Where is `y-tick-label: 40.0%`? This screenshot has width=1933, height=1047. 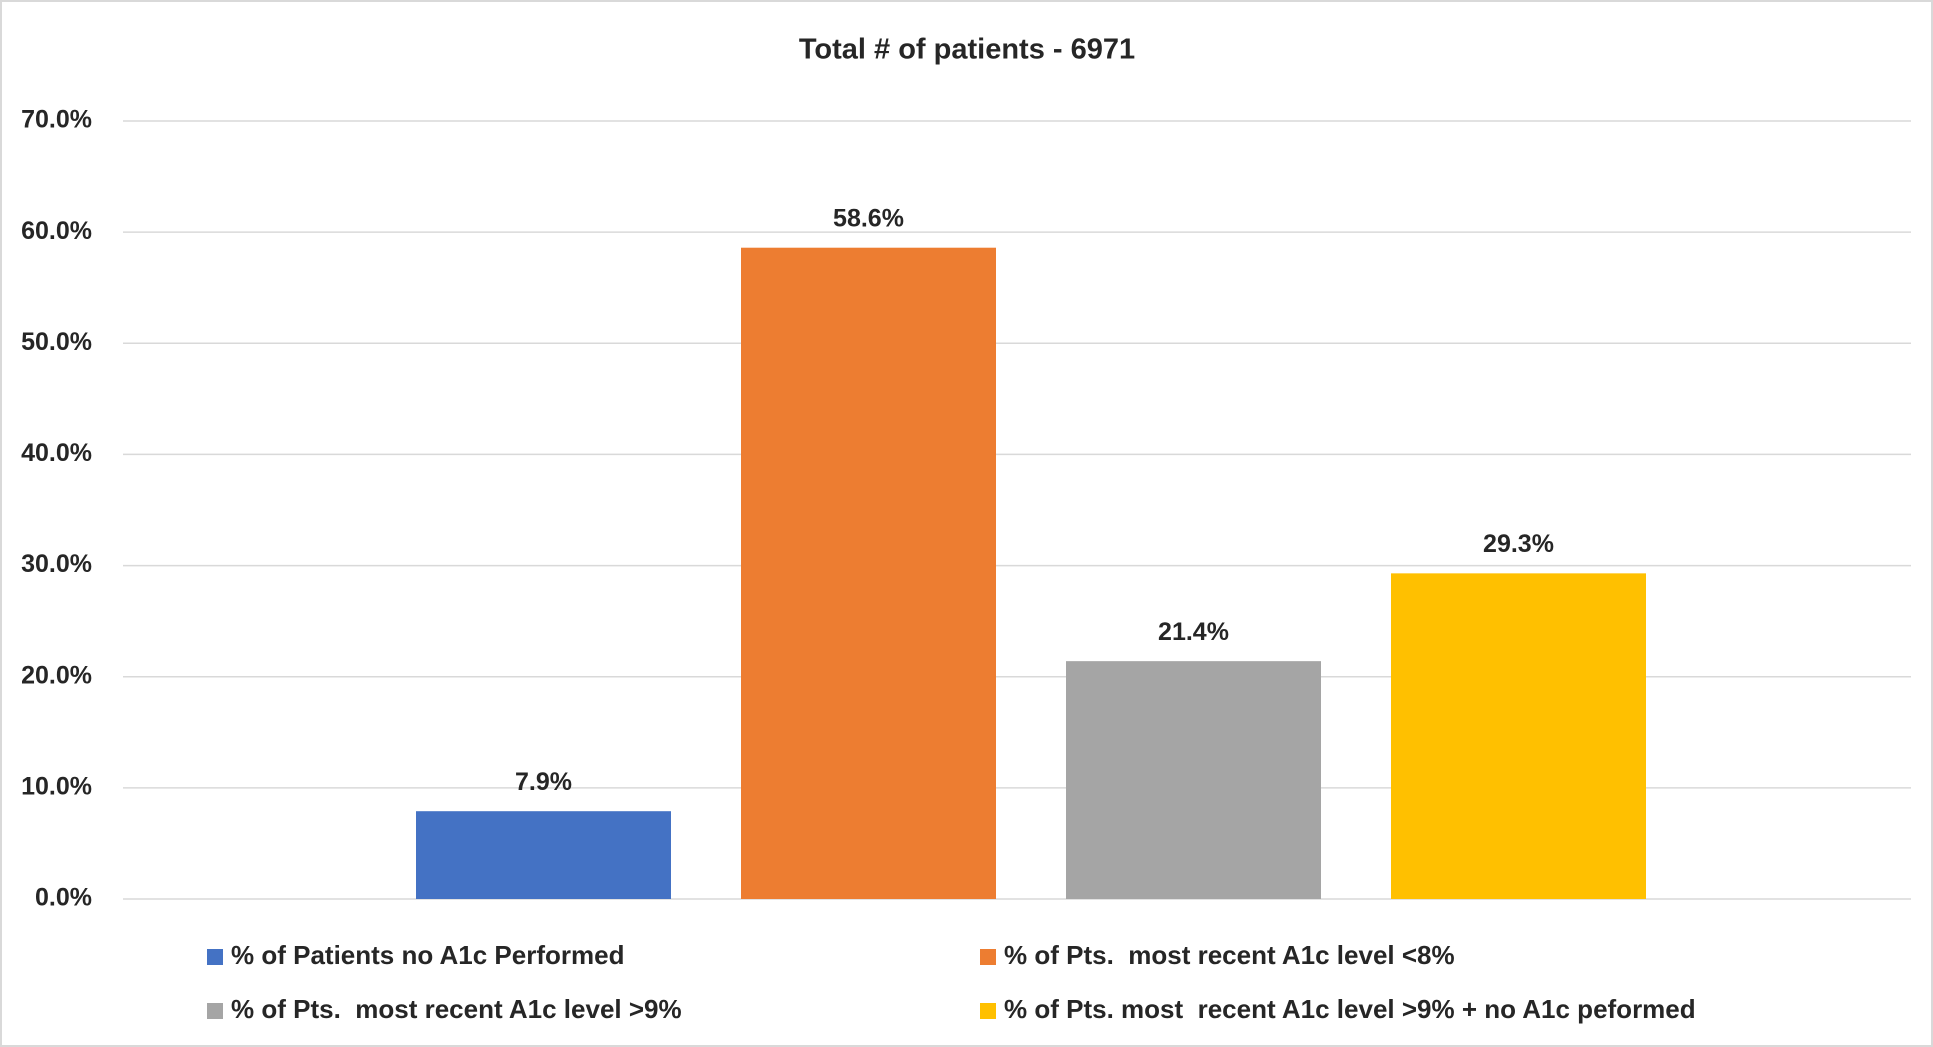 y-tick-label: 40.0% is located at coordinates (56, 453).